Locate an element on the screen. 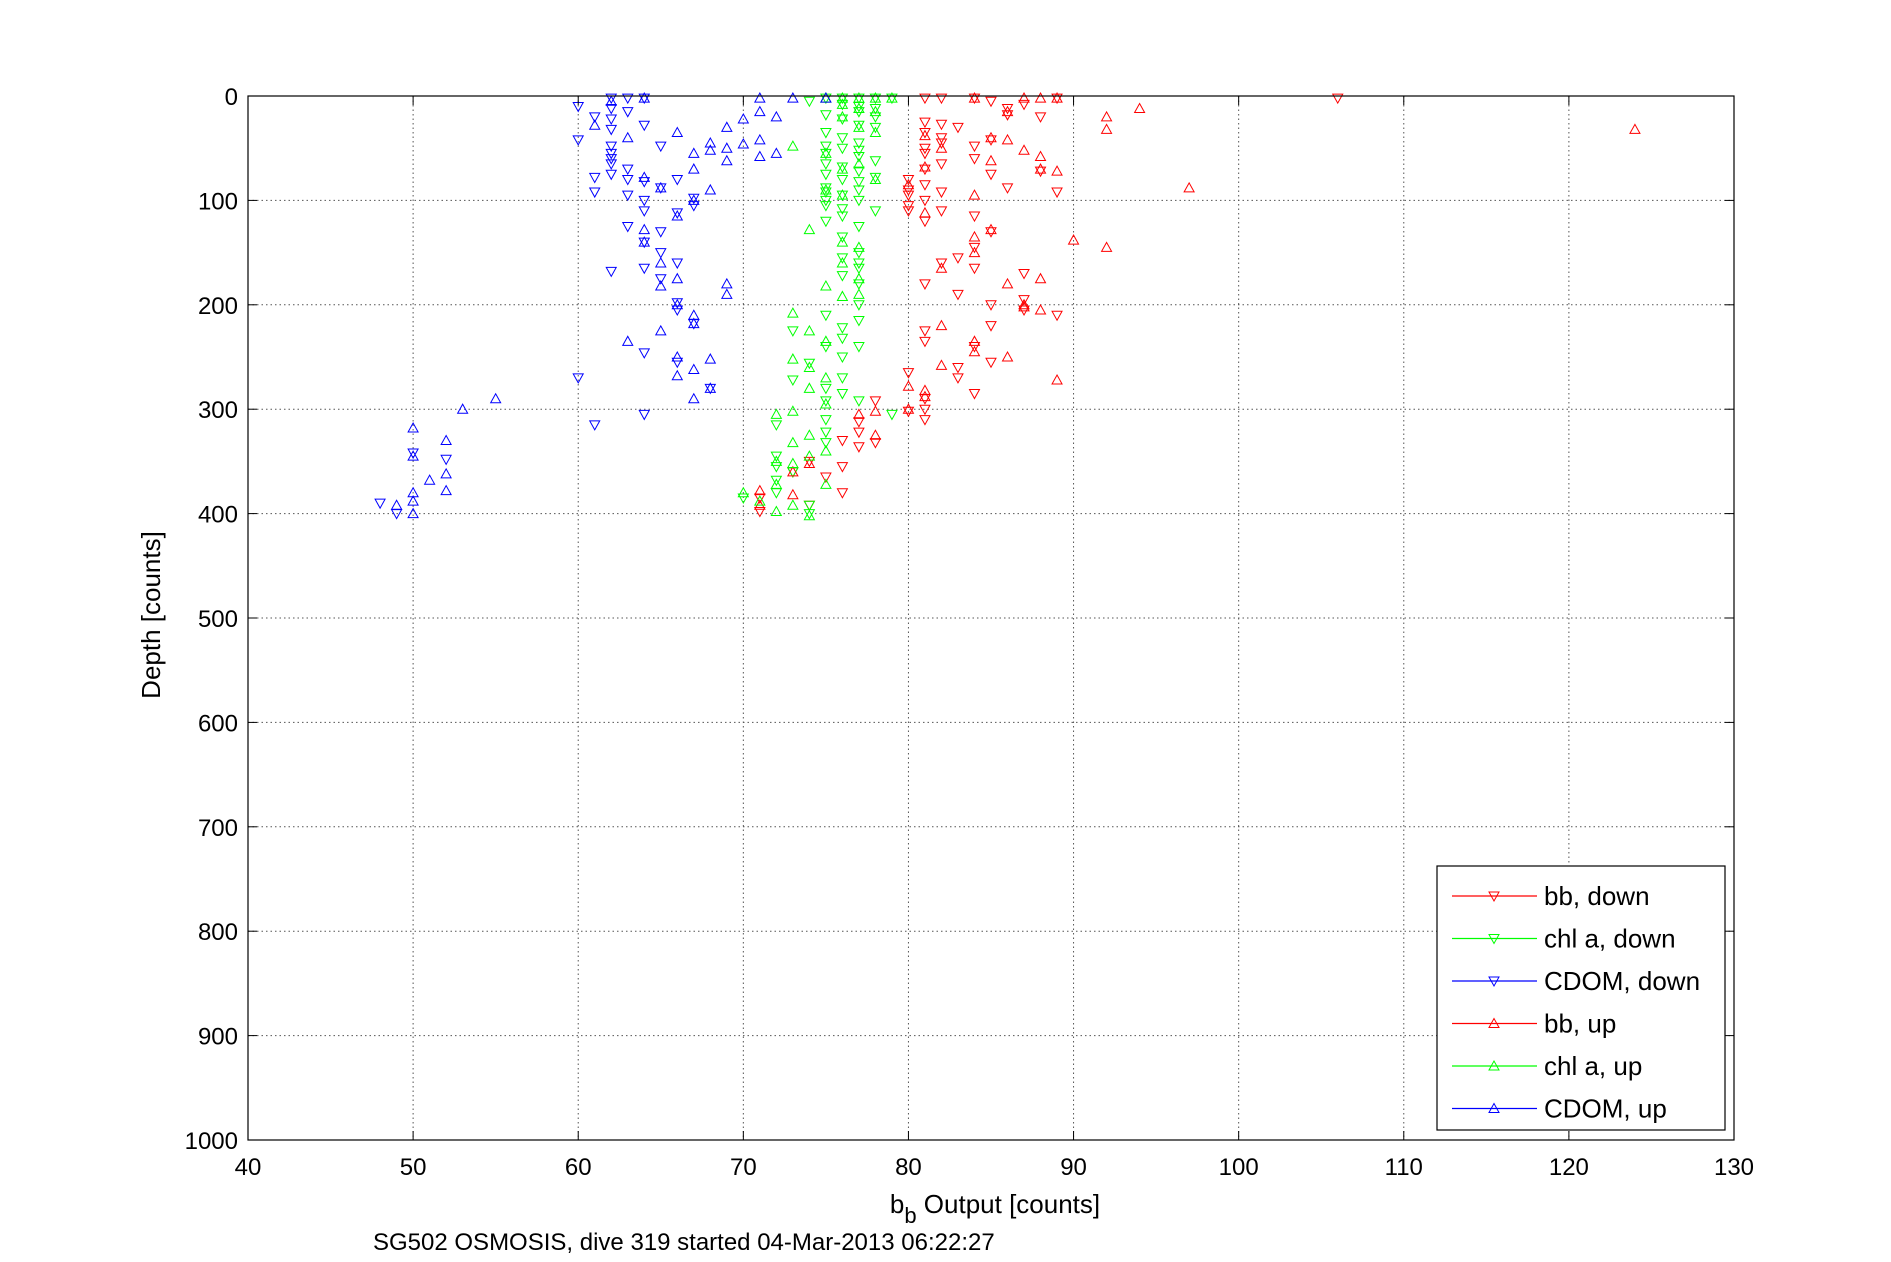 The image size is (1891, 1262). y-tick-label: 700 is located at coordinates (218, 828).